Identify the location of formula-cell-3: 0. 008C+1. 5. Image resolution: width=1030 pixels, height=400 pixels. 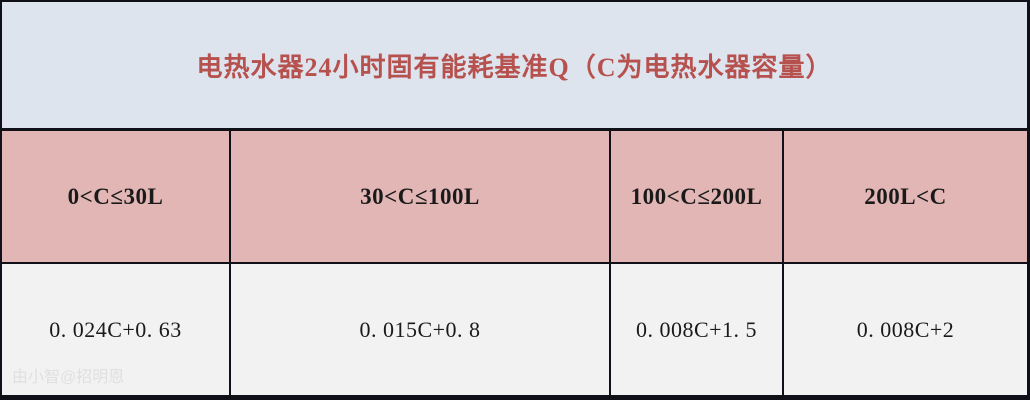
(697, 329).